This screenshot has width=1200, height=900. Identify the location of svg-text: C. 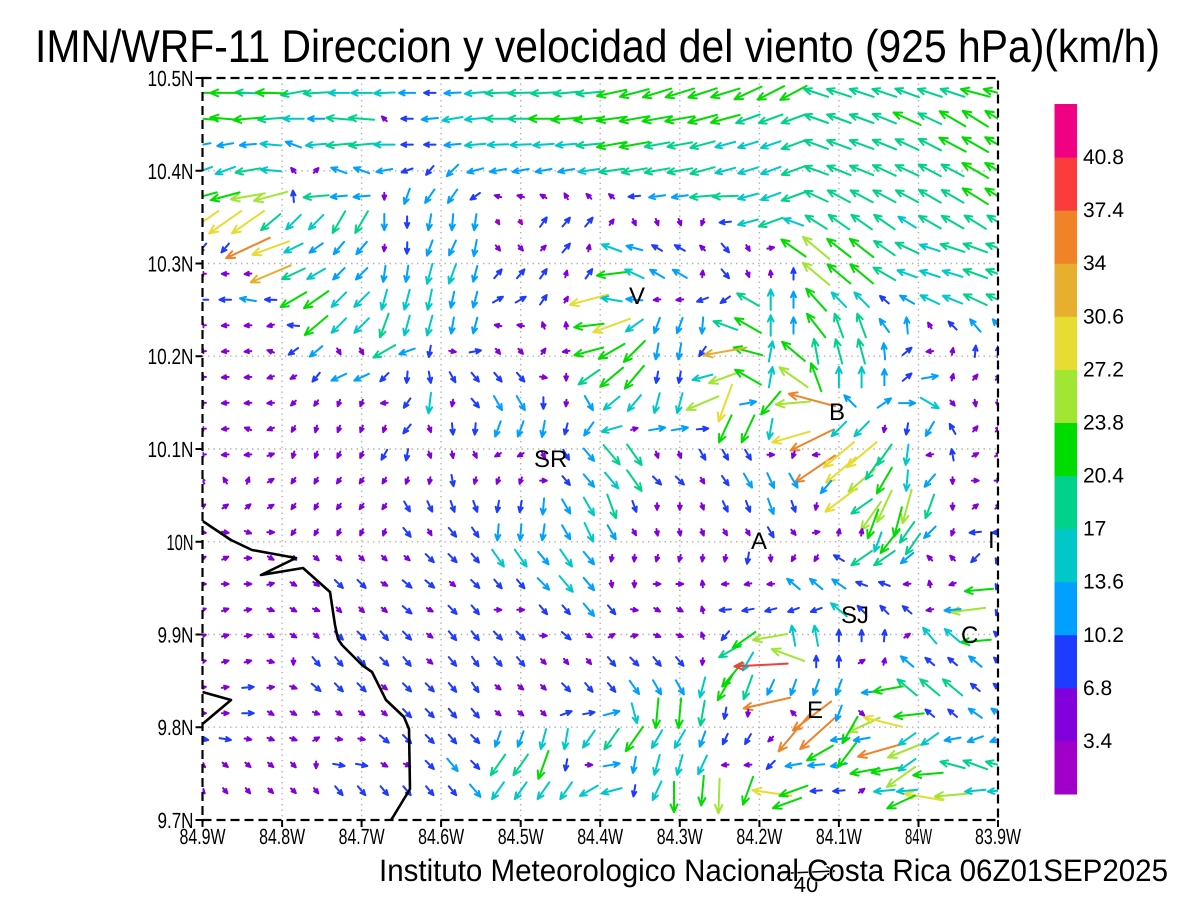
(969, 635).